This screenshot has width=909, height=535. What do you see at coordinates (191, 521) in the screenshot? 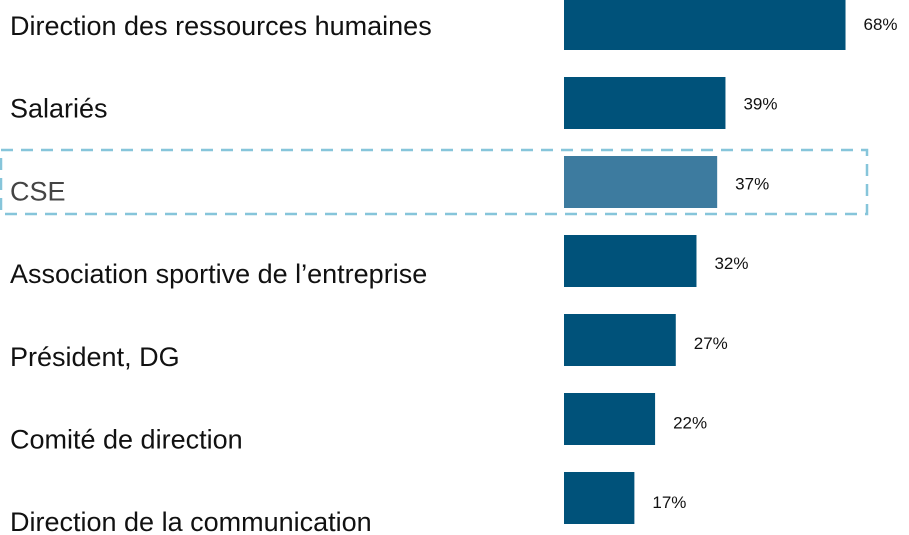
I see `category-label: Direction de la communication` at bounding box center [191, 521].